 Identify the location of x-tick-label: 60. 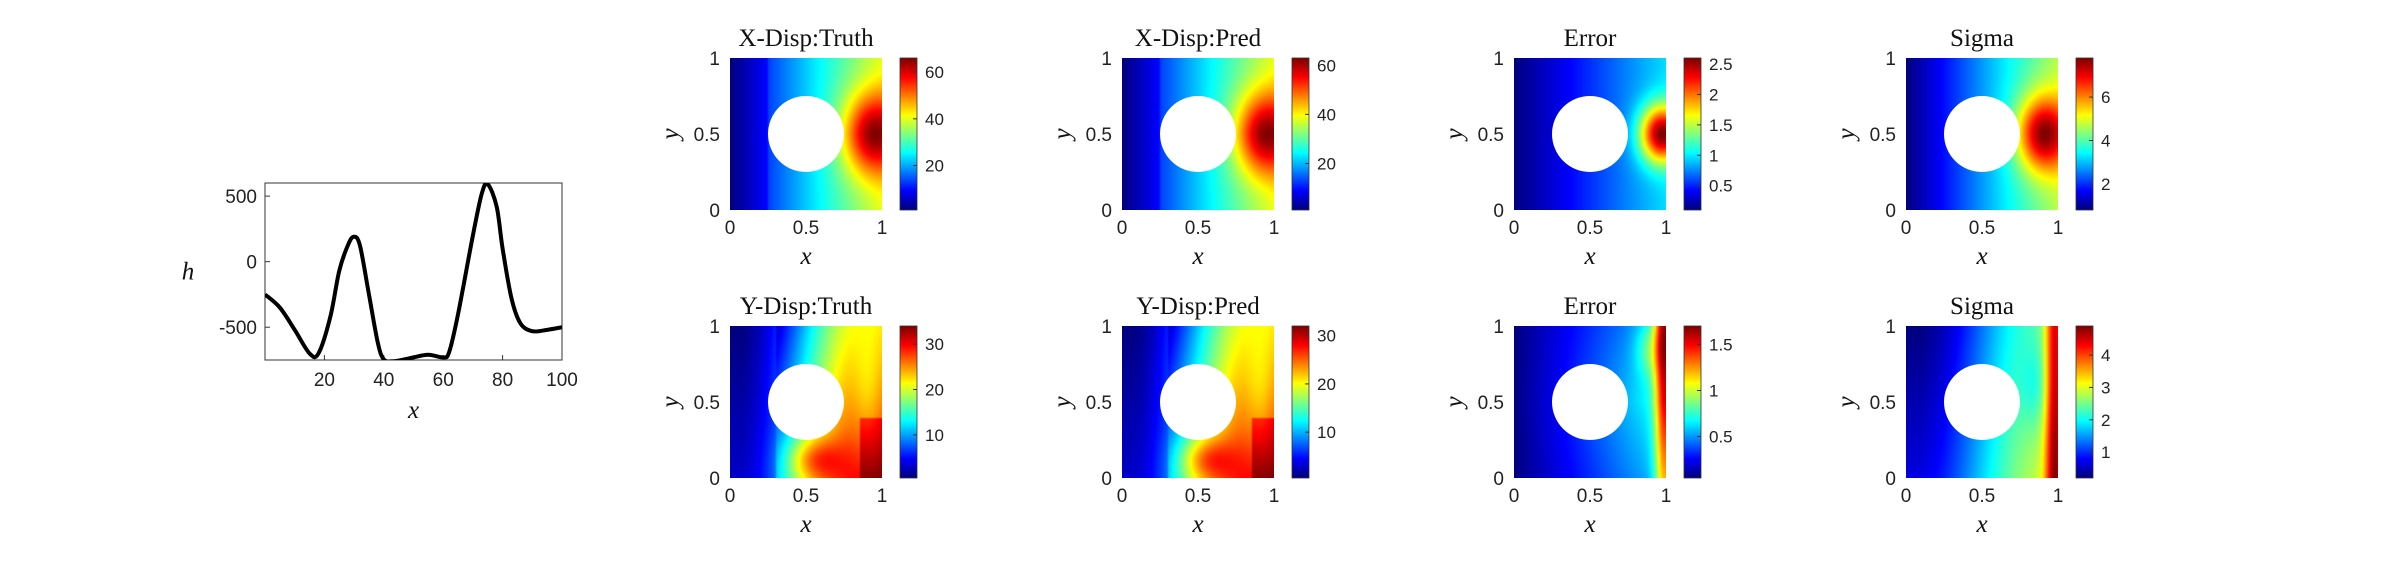
(443, 380).